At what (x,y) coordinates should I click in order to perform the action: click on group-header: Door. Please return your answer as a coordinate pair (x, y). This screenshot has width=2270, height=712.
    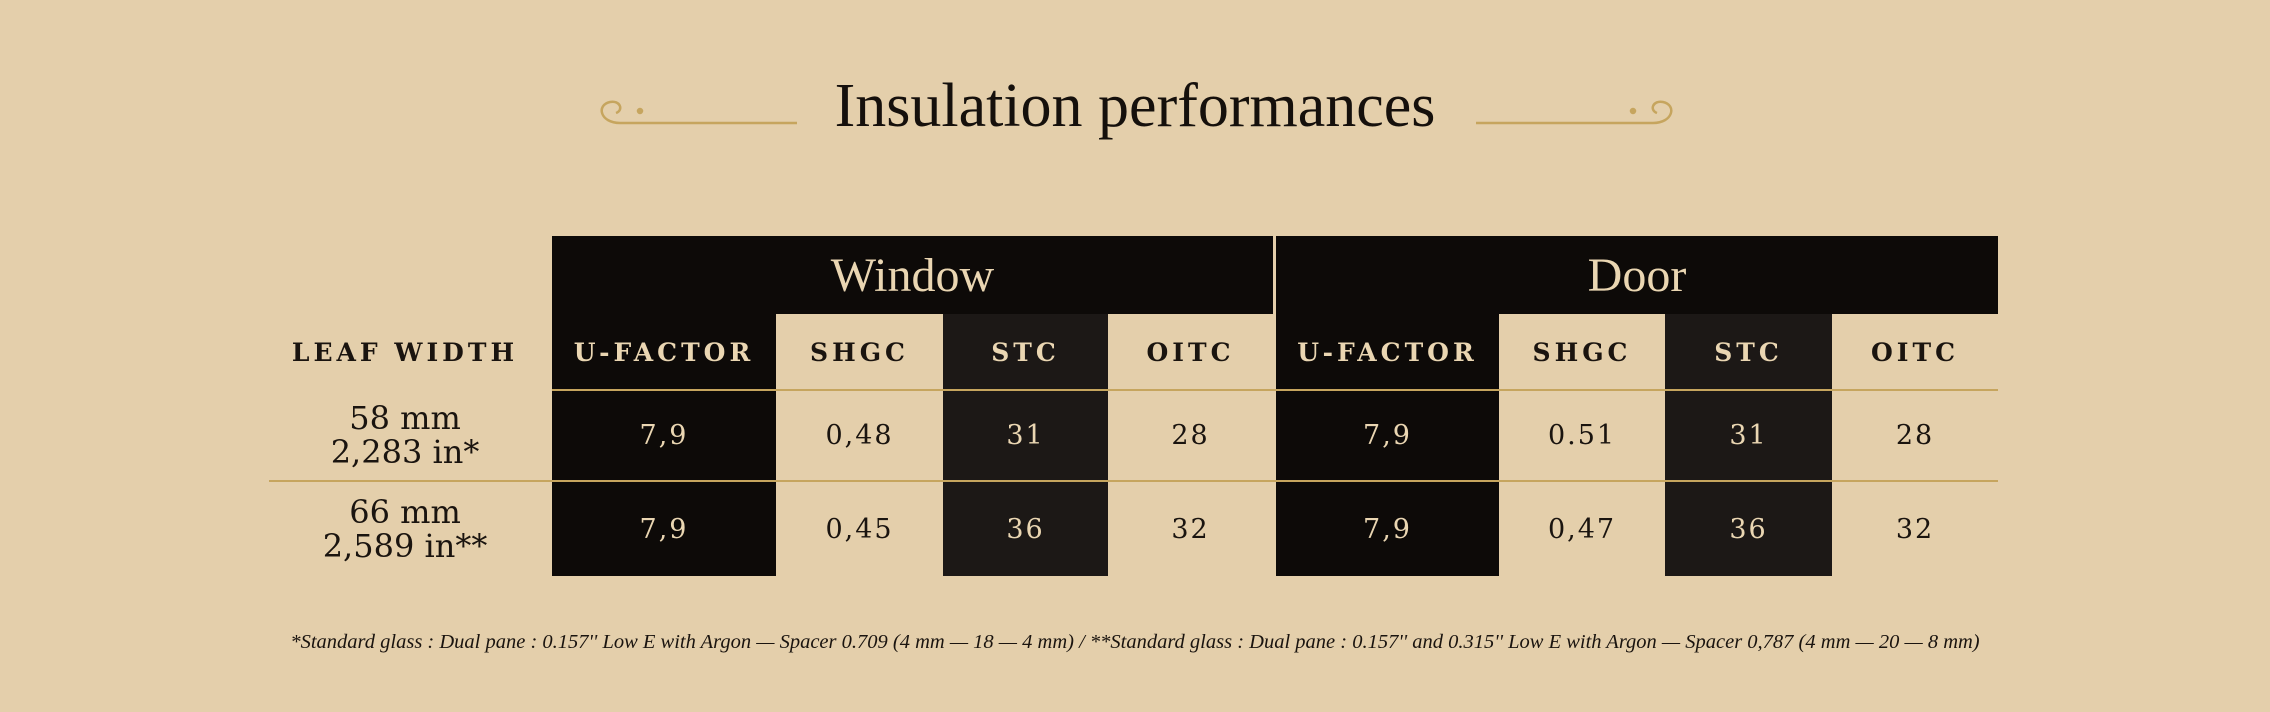
    Looking at the image, I should click on (1637, 275).